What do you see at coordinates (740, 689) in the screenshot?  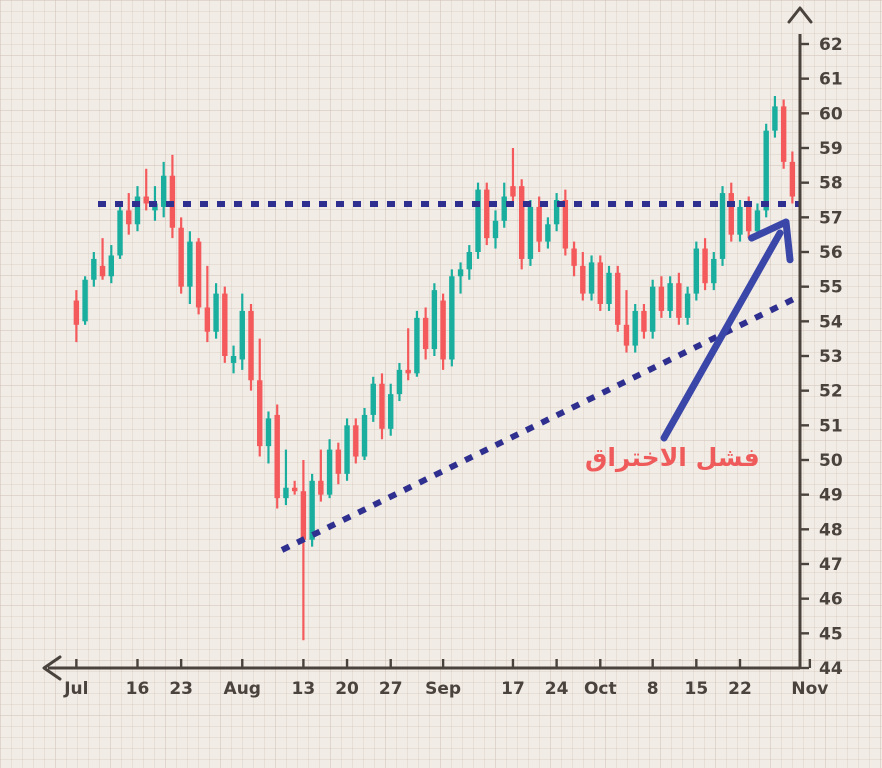 I see `svg-text: 22` at bounding box center [740, 689].